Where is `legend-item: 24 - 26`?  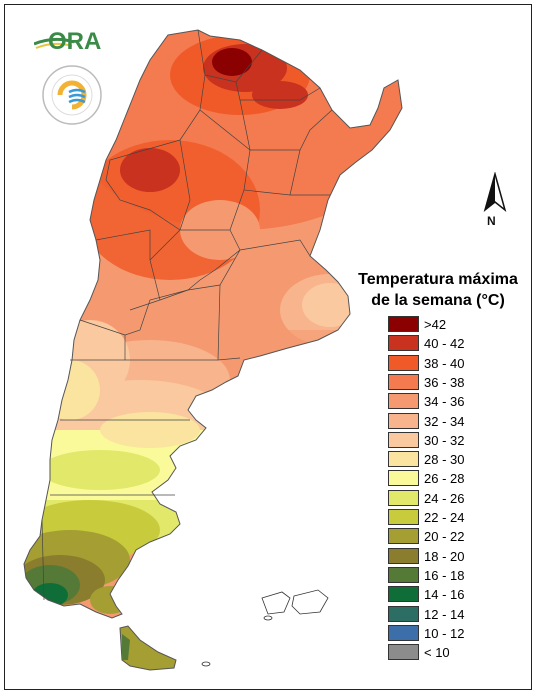
legend-item: 24 - 26 is located at coordinates (458, 498).